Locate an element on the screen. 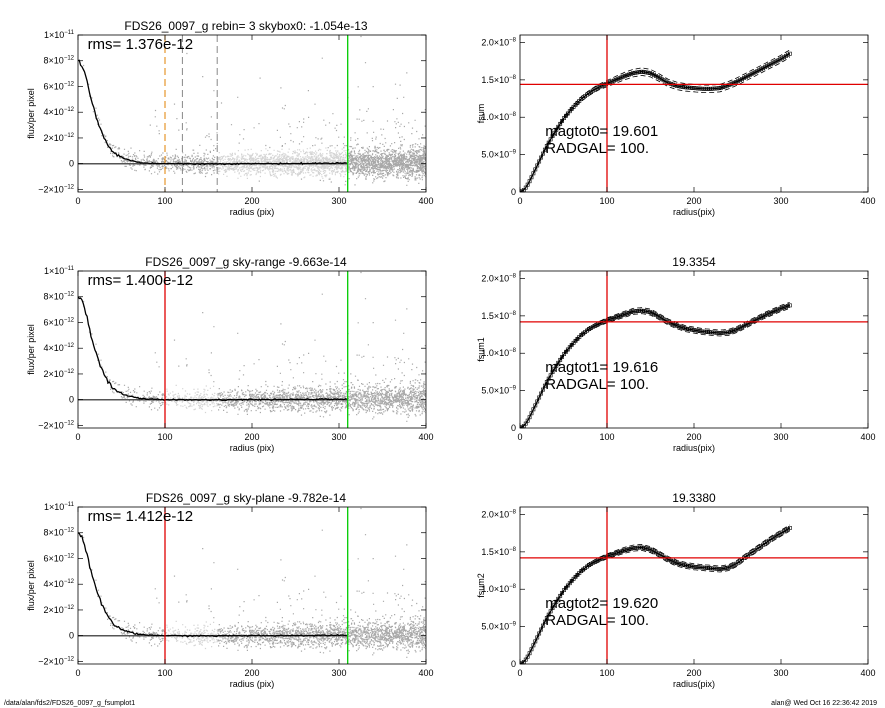 The height and width of the screenshot is (708, 885). y-tick-label: −2×10⁻¹² is located at coordinates (56, 425).